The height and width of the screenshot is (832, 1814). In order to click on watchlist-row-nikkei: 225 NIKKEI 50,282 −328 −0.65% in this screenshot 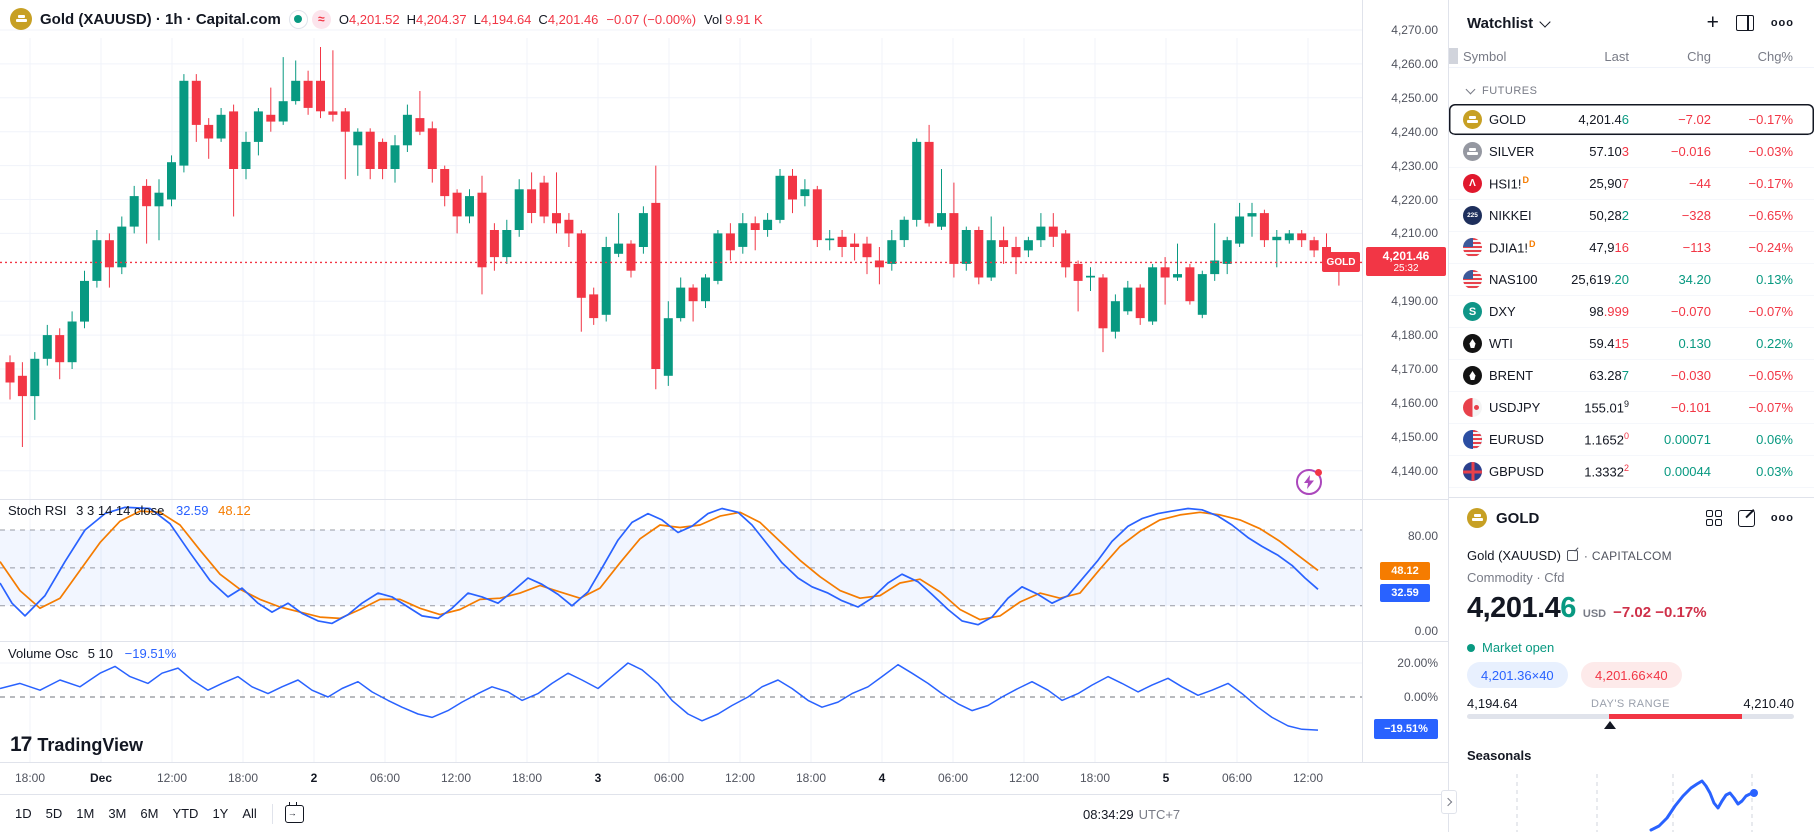, I will do `click(1631, 216)`.